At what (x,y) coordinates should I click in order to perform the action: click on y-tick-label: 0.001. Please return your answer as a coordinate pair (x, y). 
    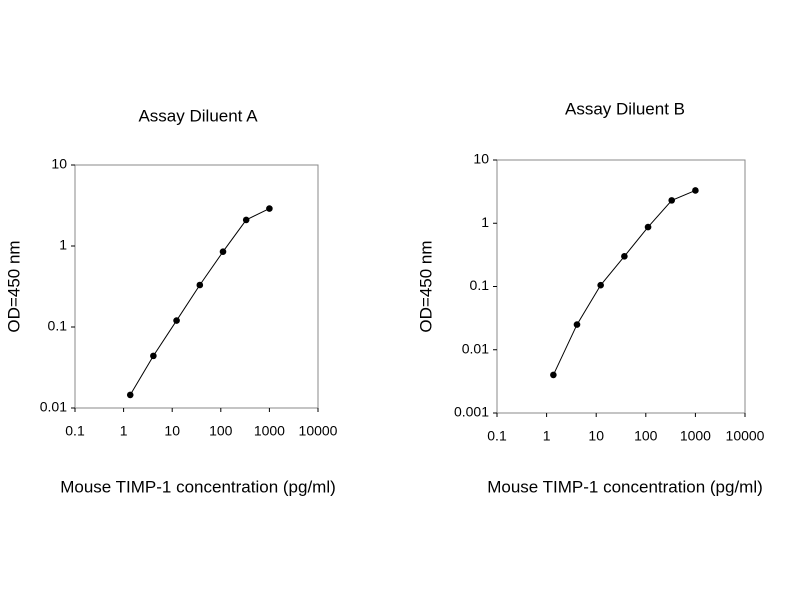
    Looking at the image, I should click on (471, 412).